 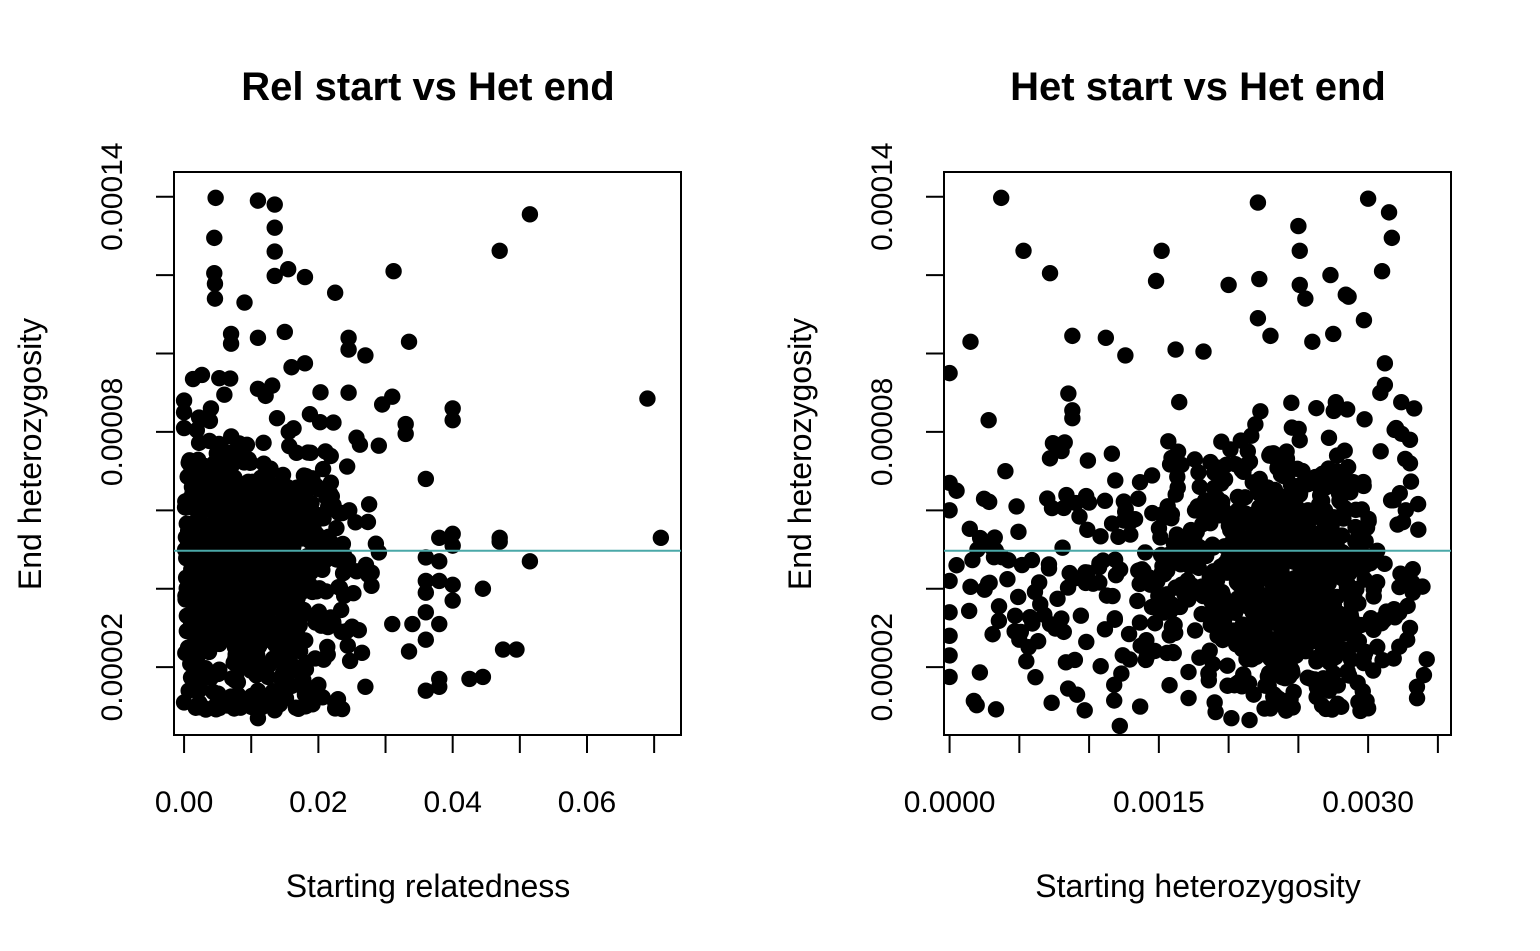 What do you see at coordinates (112, 196) in the screenshot?
I see `y-tick-label: 0.00014` at bounding box center [112, 196].